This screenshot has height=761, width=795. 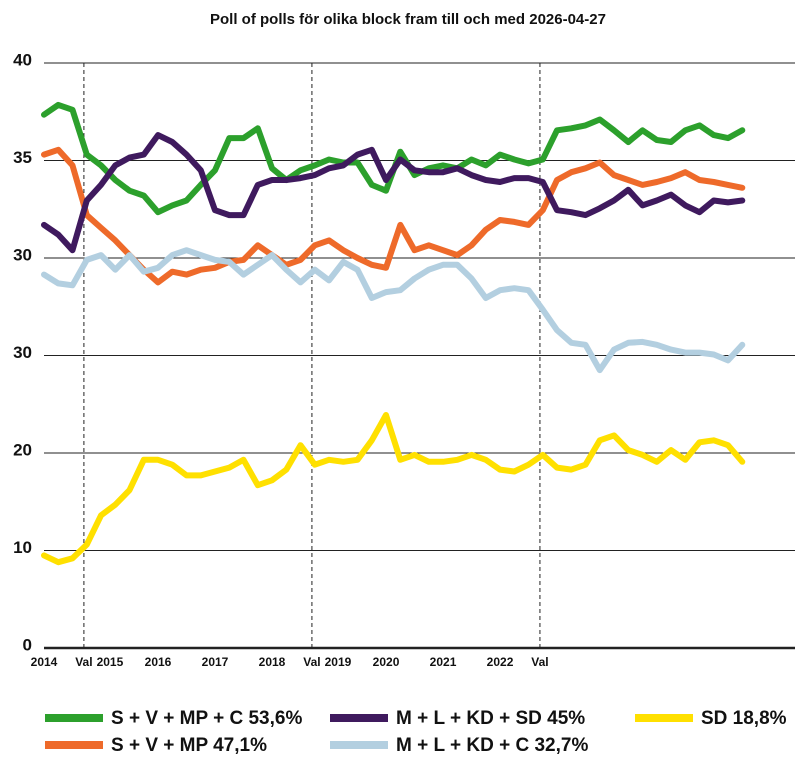 I want to click on x-tick-label: 2020, so click(x=386, y=662).